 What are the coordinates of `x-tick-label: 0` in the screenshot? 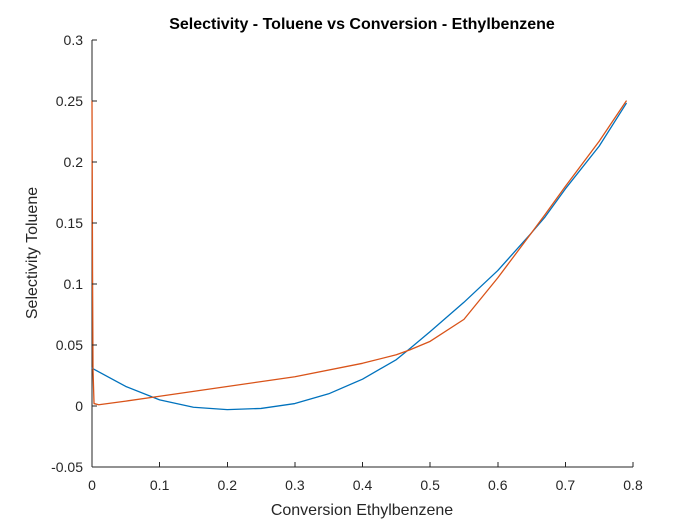 It's located at (92, 485).